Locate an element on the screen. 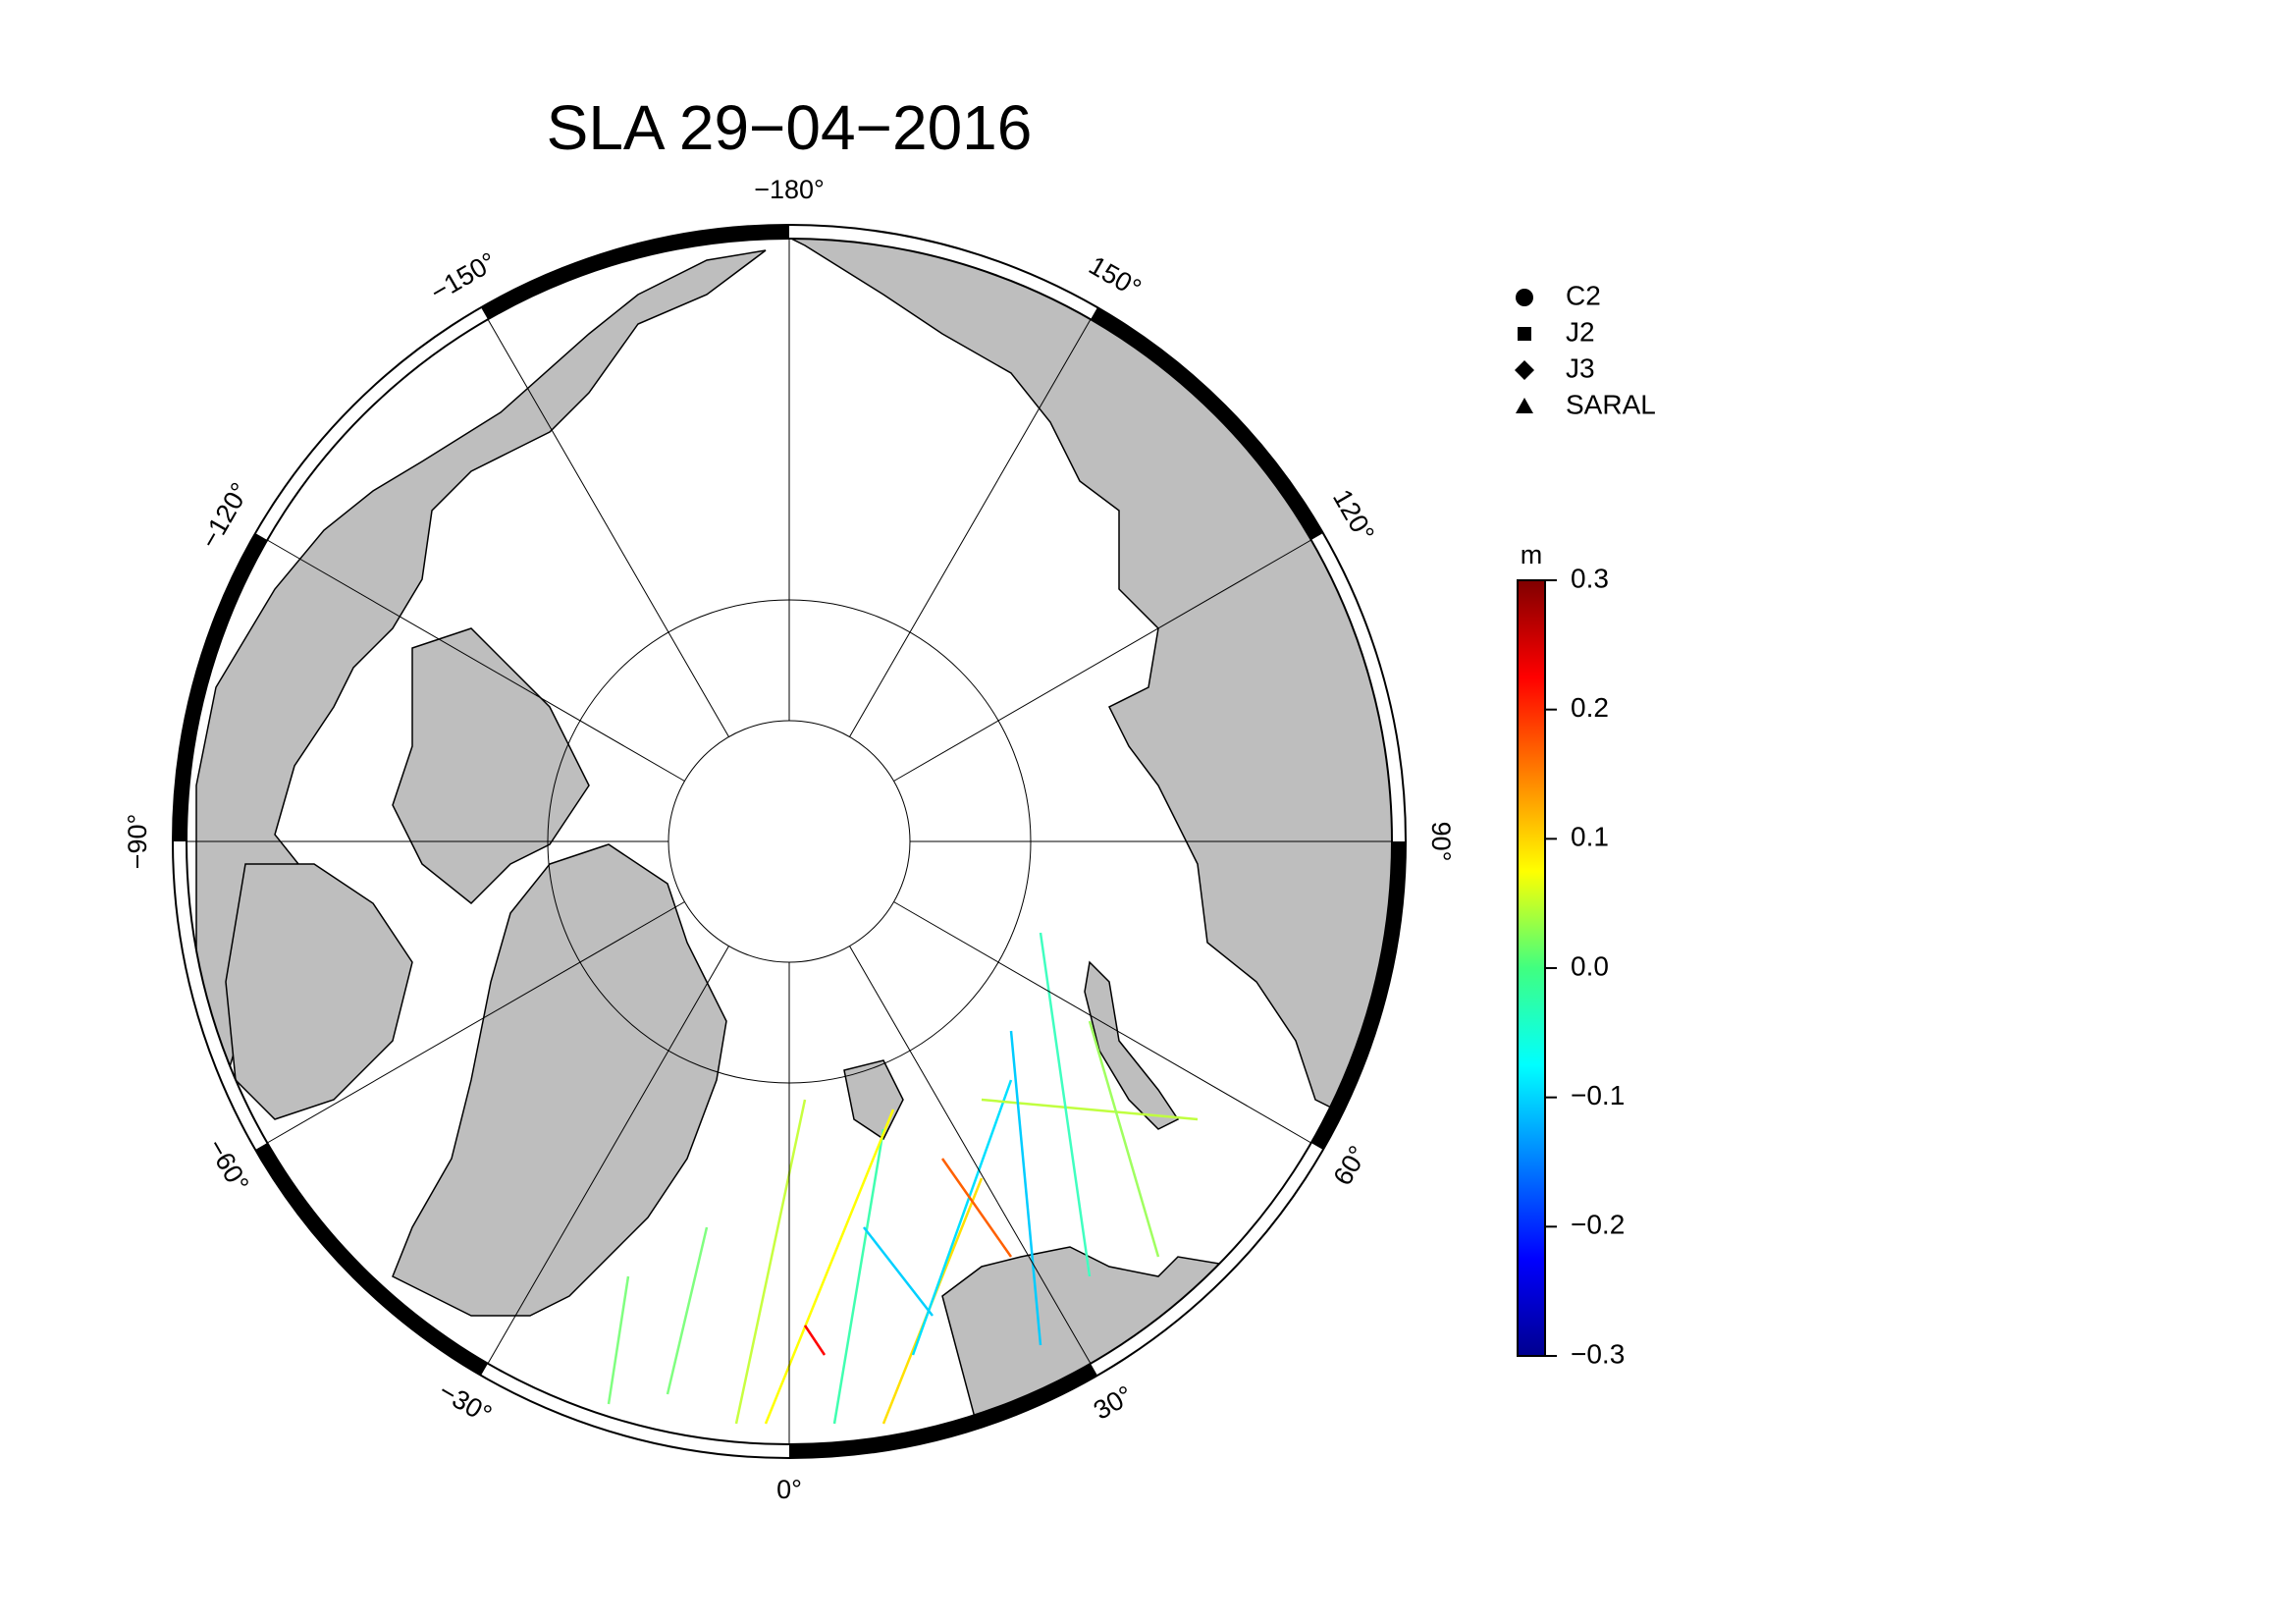 The height and width of the screenshot is (1623, 2296). longitude-label: 60° is located at coordinates (1349, 1165).